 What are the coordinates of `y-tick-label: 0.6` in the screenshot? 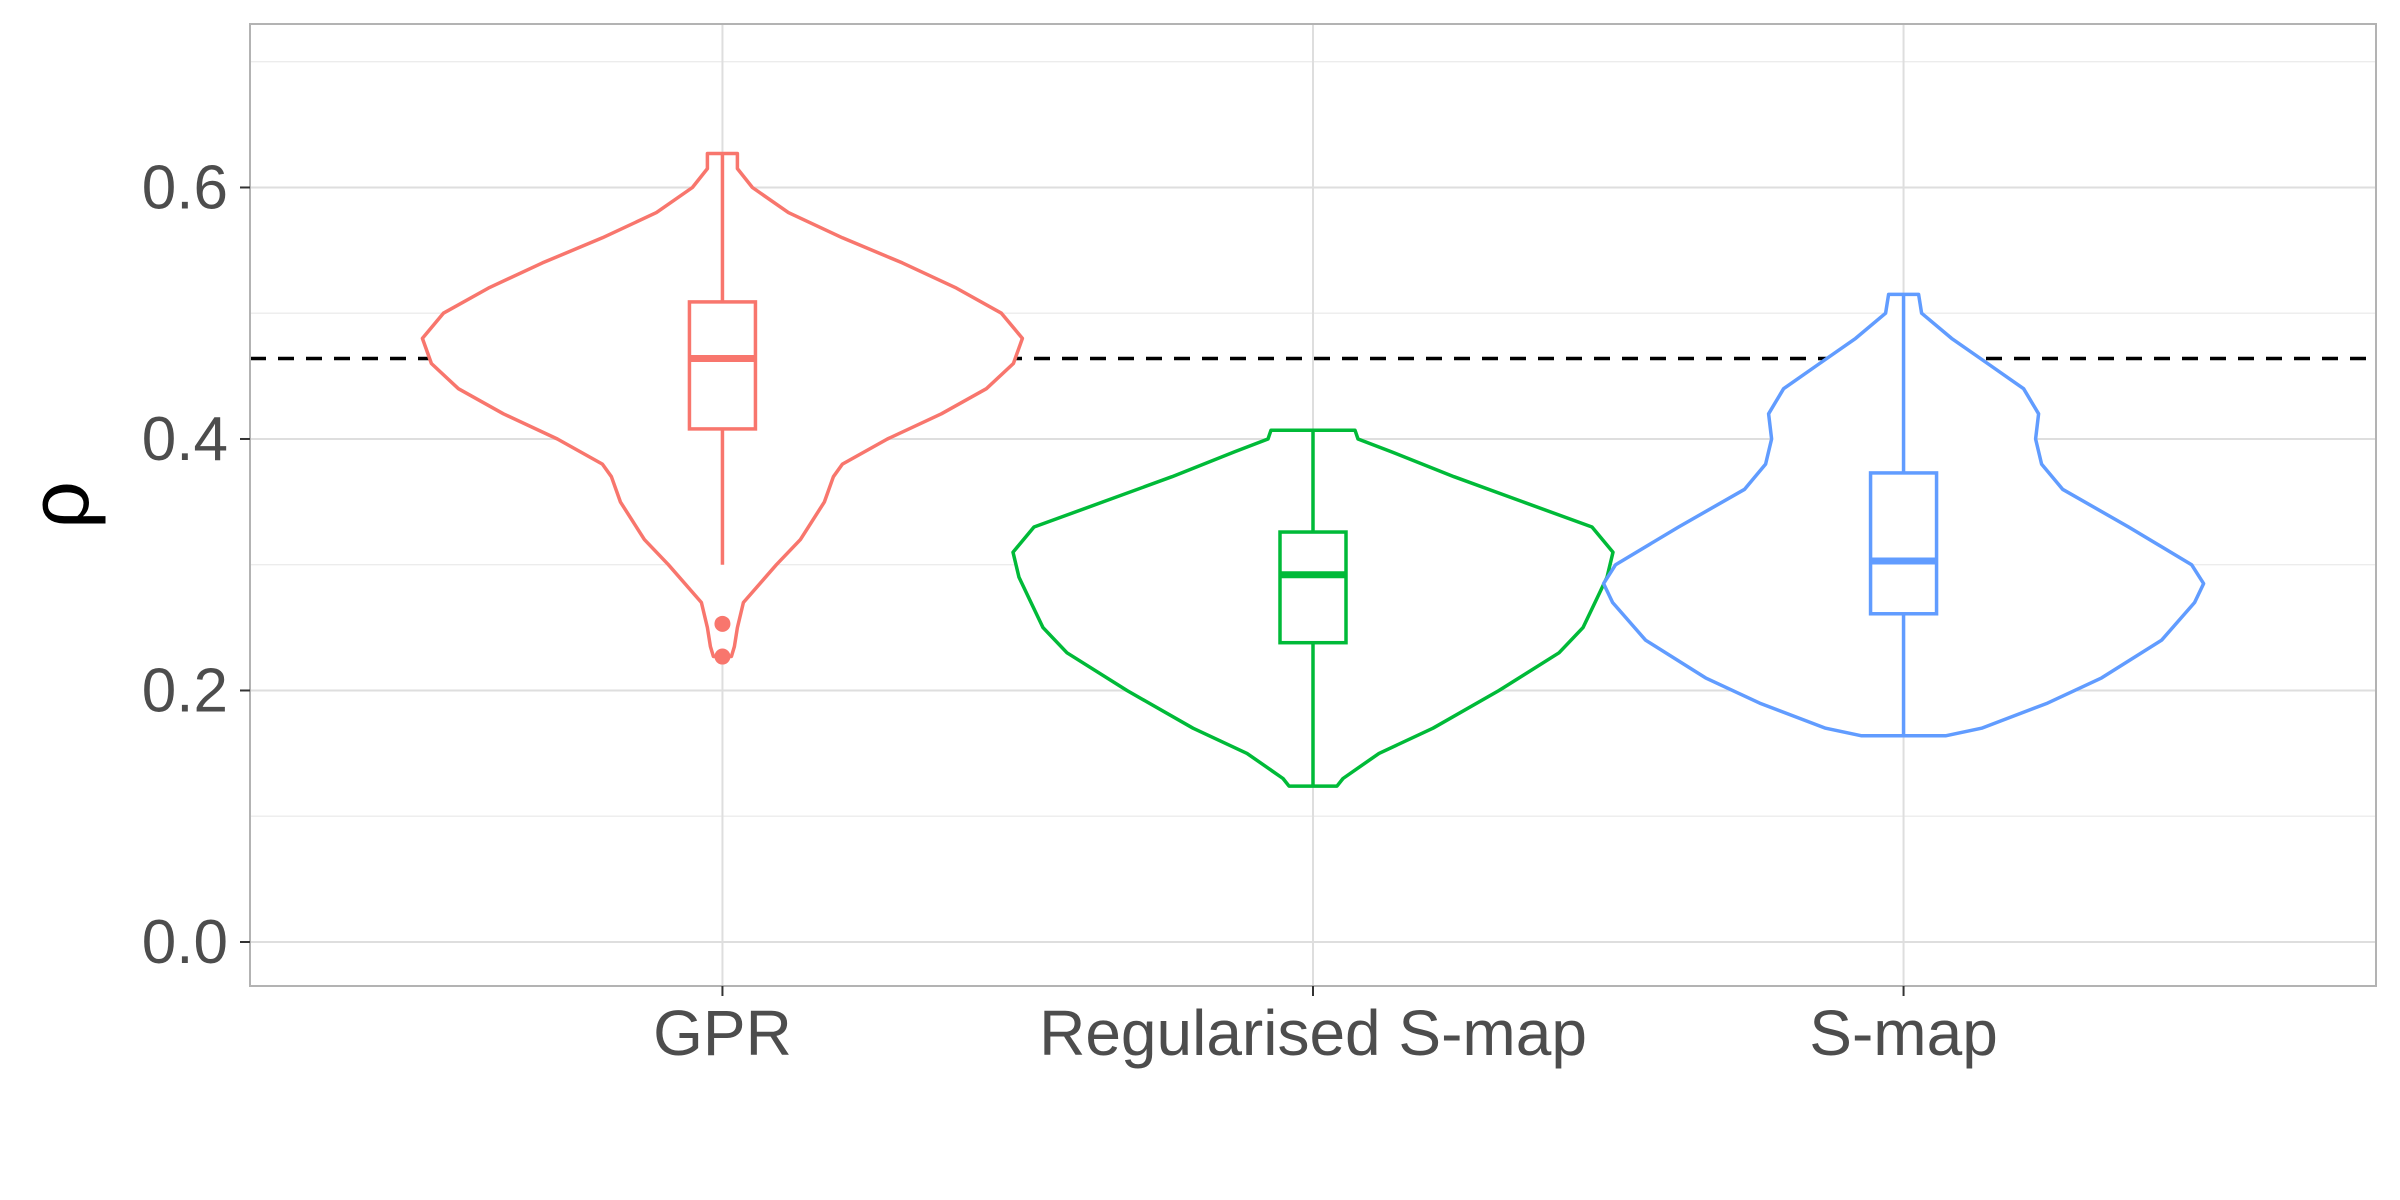 It's located at (185, 187).